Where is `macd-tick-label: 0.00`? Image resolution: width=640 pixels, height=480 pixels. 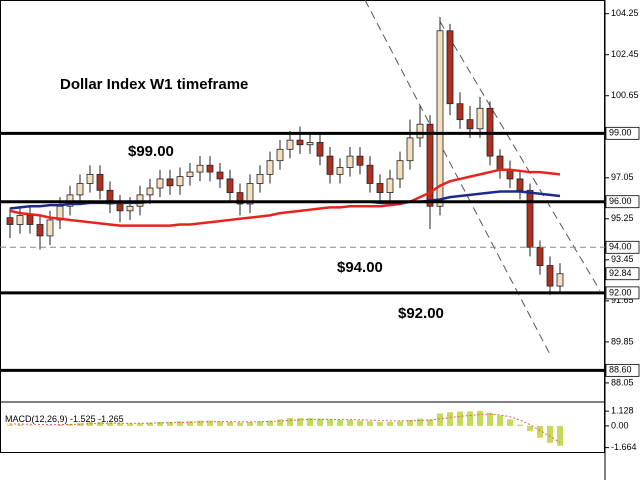
macd-tick-label: 0.00 is located at coordinates (620, 425).